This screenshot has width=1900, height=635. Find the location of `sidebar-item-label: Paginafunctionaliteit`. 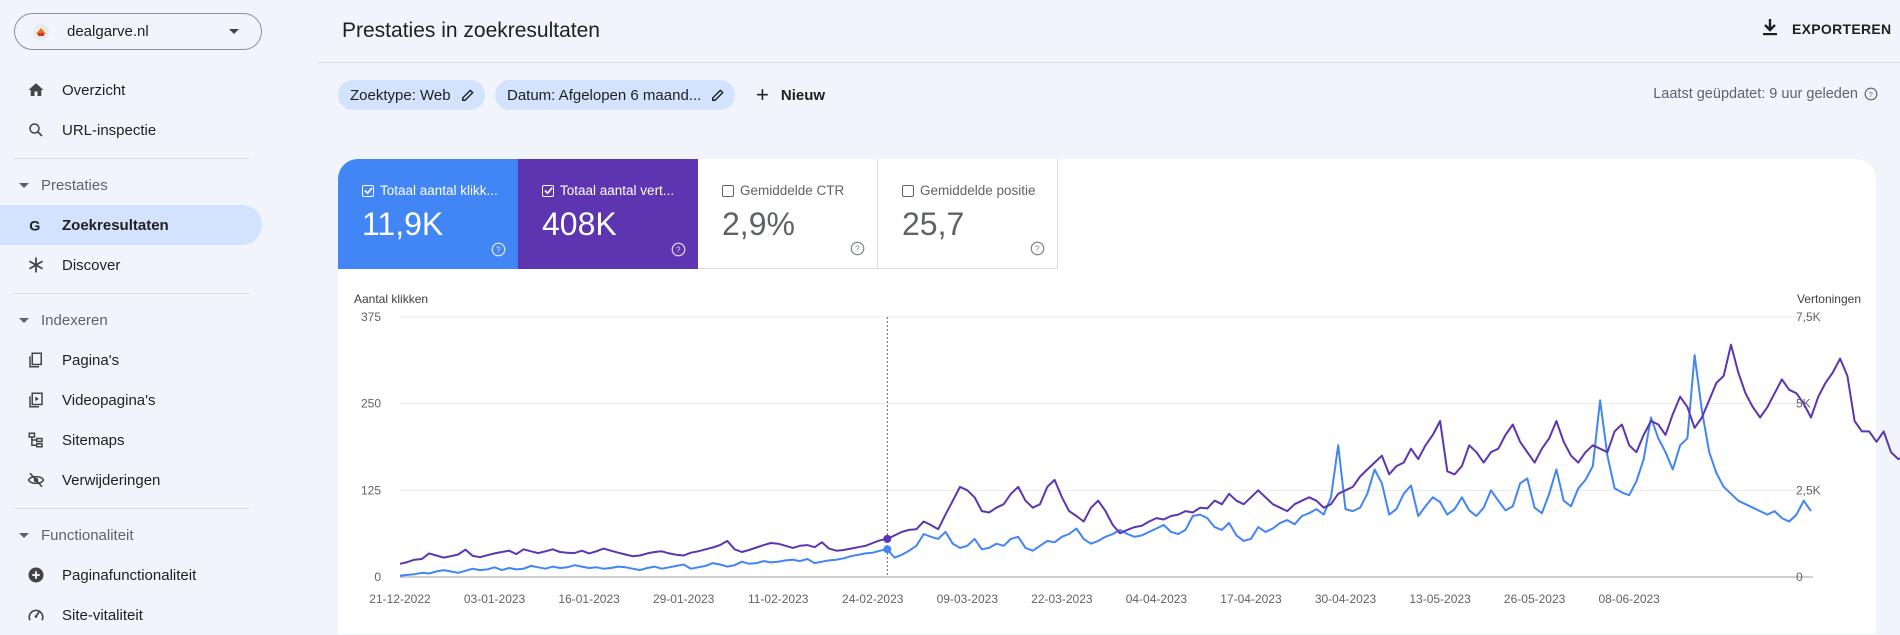

sidebar-item-label: Paginafunctionaliteit is located at coordinates (129, 575).